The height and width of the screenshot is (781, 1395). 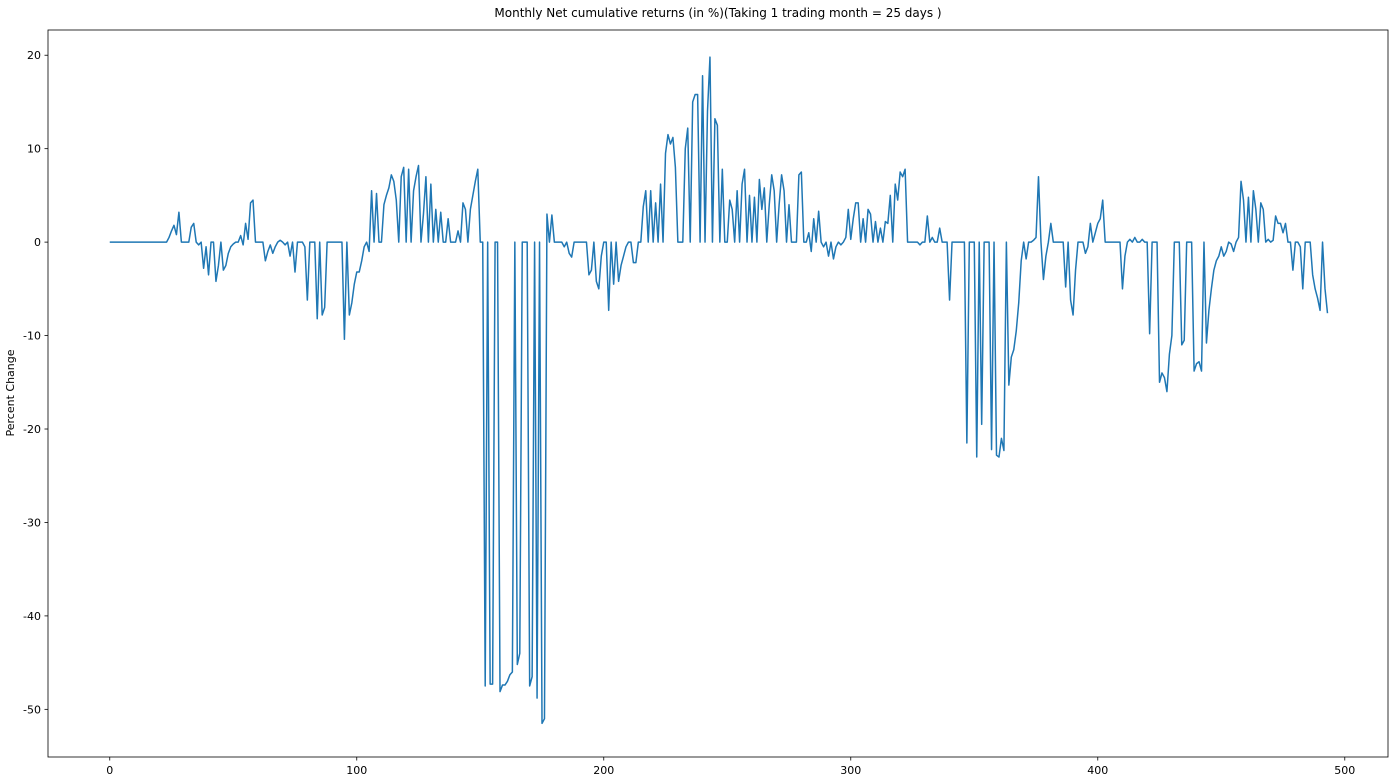 What do you see at coordinates (1344, 770) in the screenshot?
I see `x-tick-label: 500` at bounding box center [1344, 770].